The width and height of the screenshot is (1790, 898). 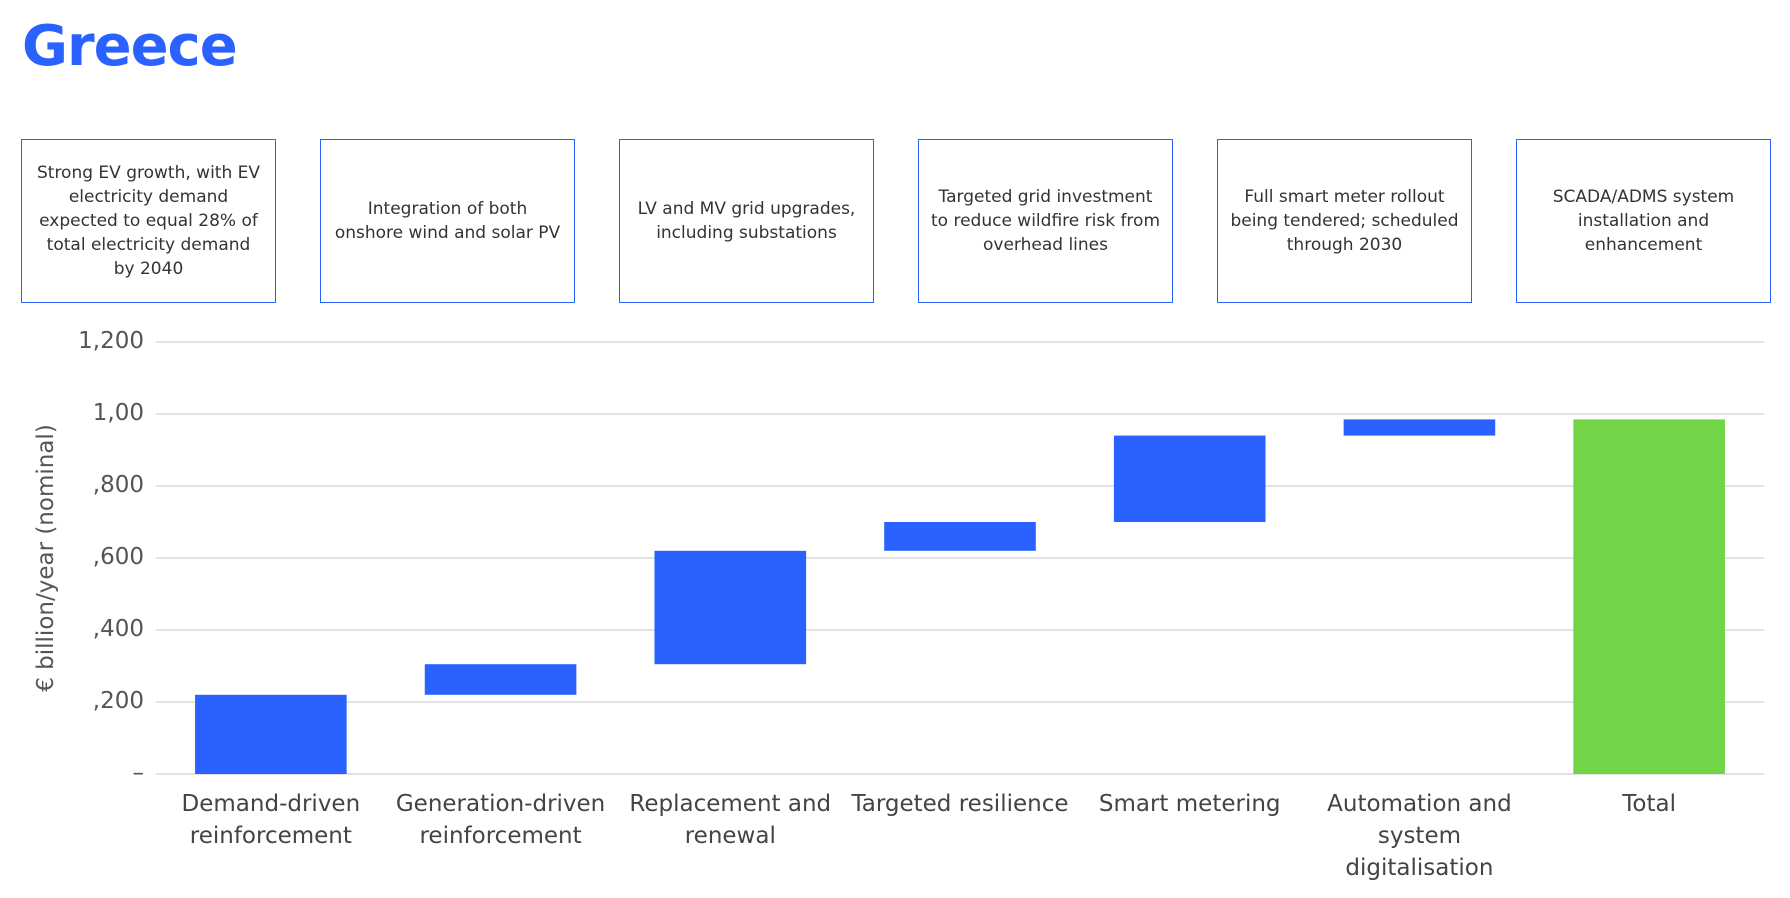 I want to click on y-tick-label: 1,200, so click(x=111, y=341).